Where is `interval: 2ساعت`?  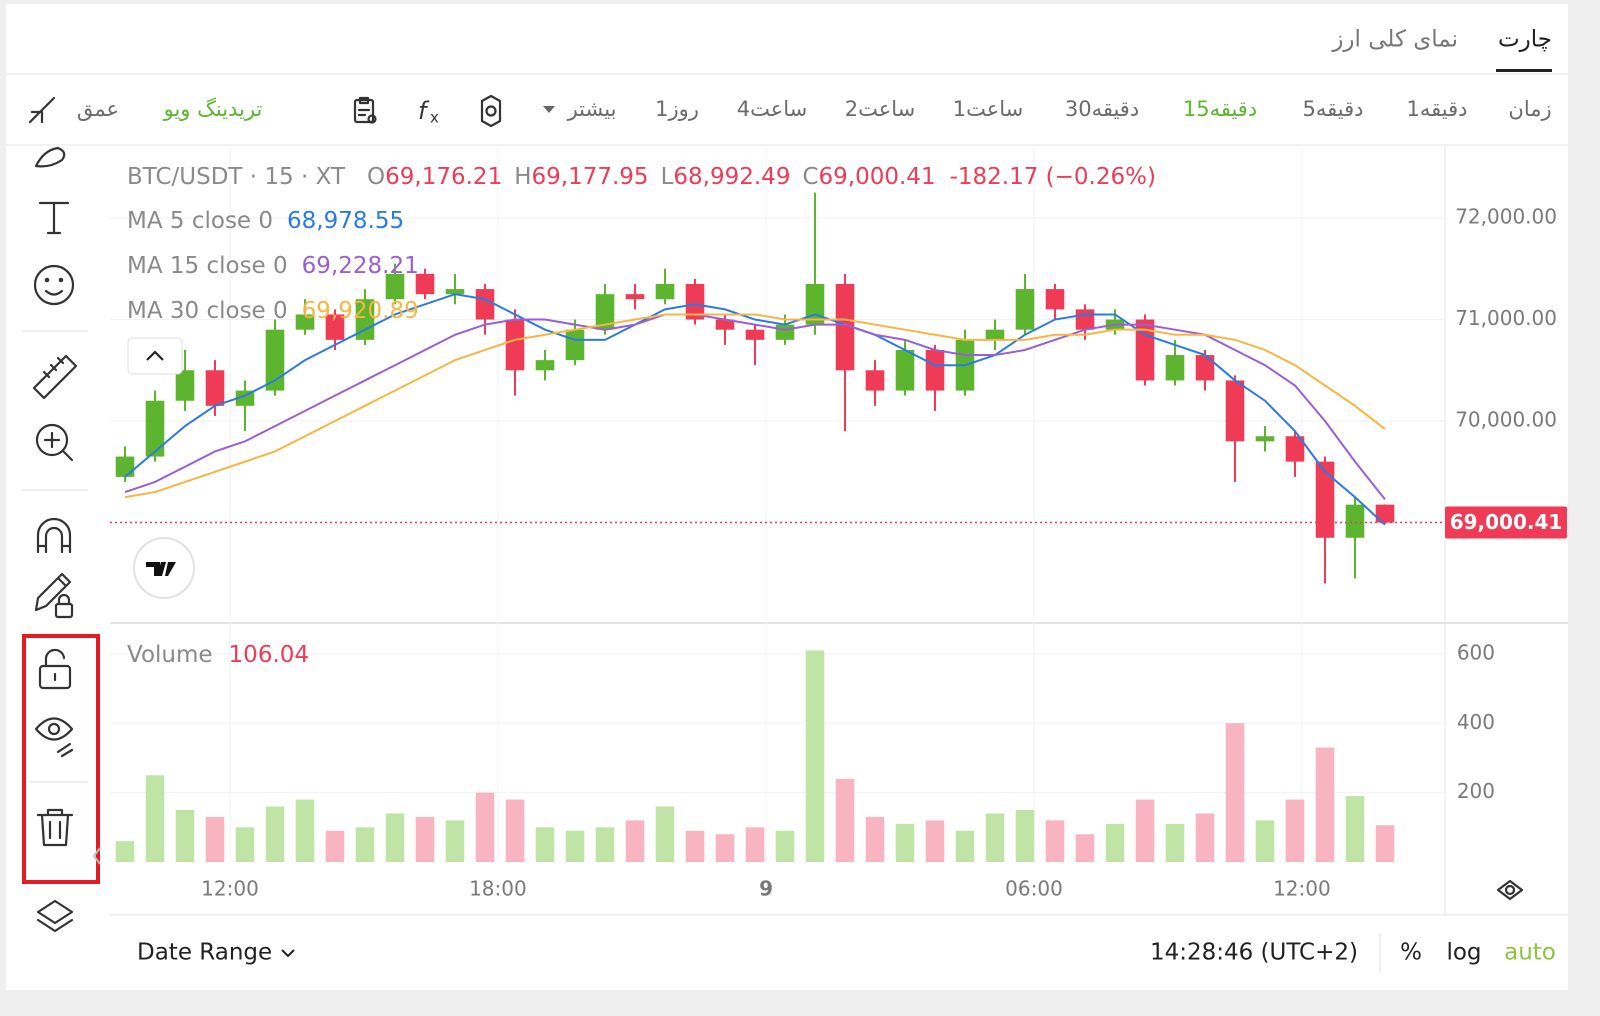 interval: 2ساعت is located at coordinates (880, 109).